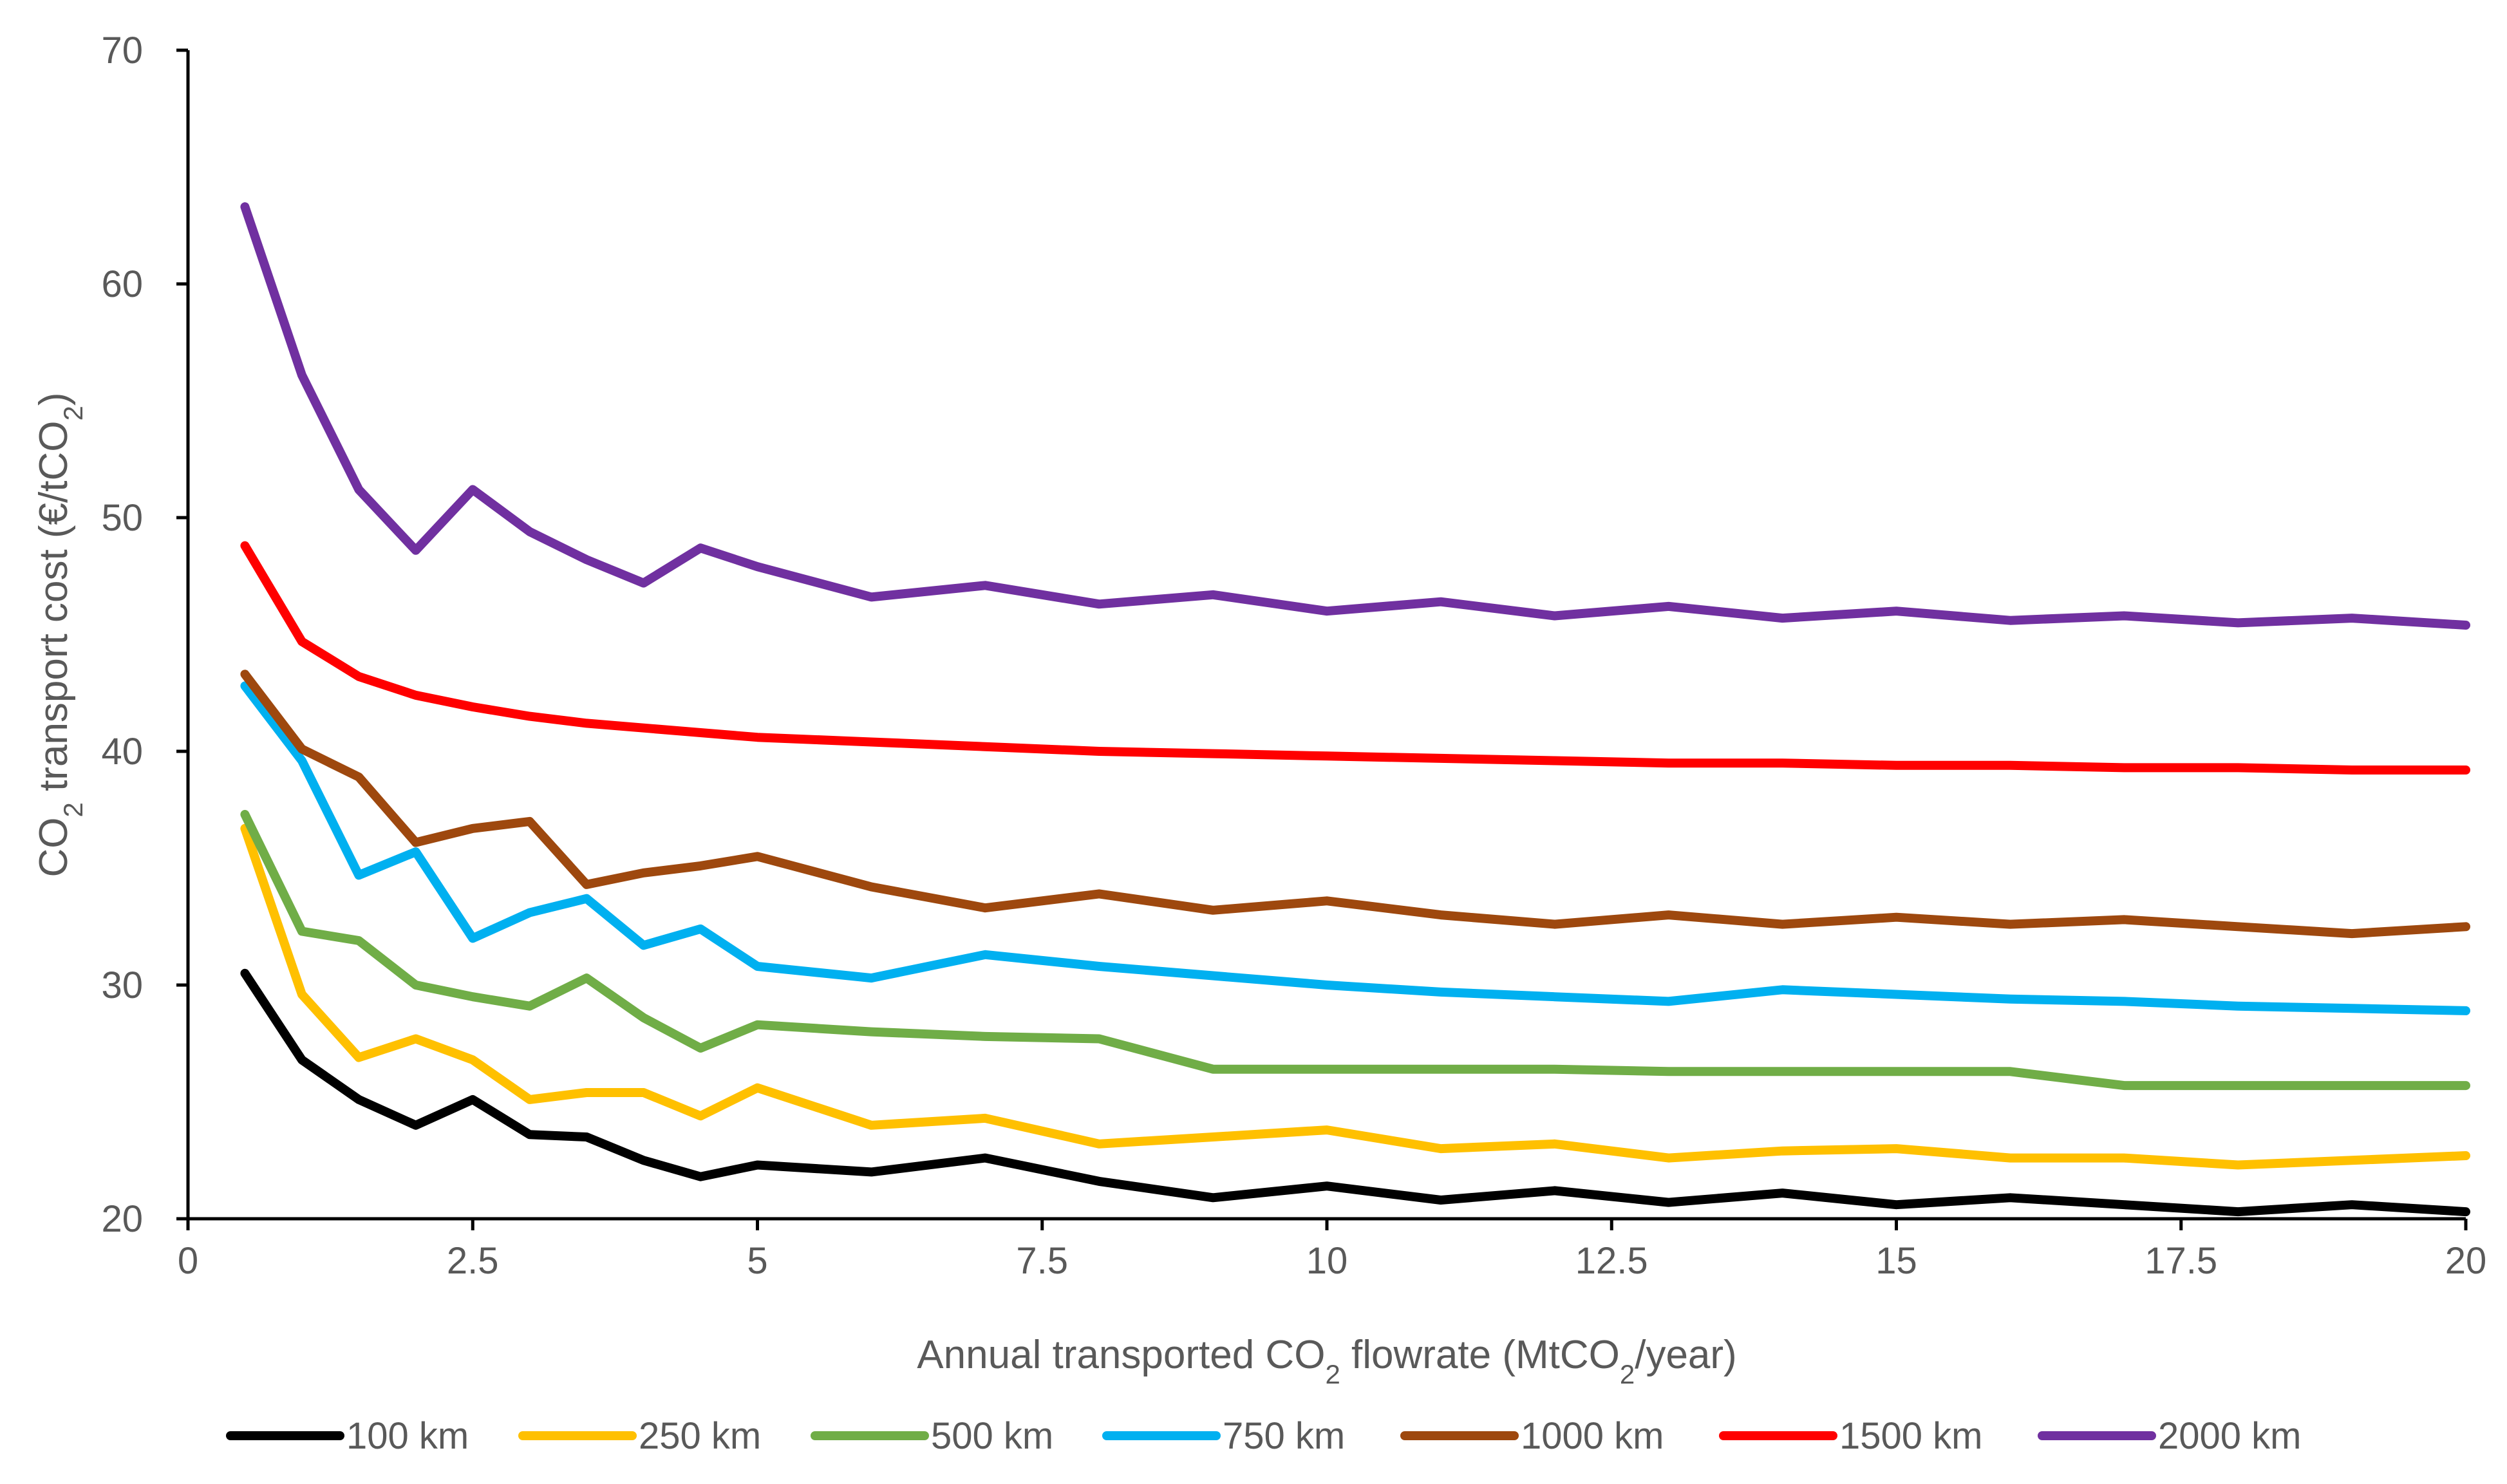 The height and width of the screenshot is (1484, 2507). I want to click on y-tick-label: 40, so click(122, 752).